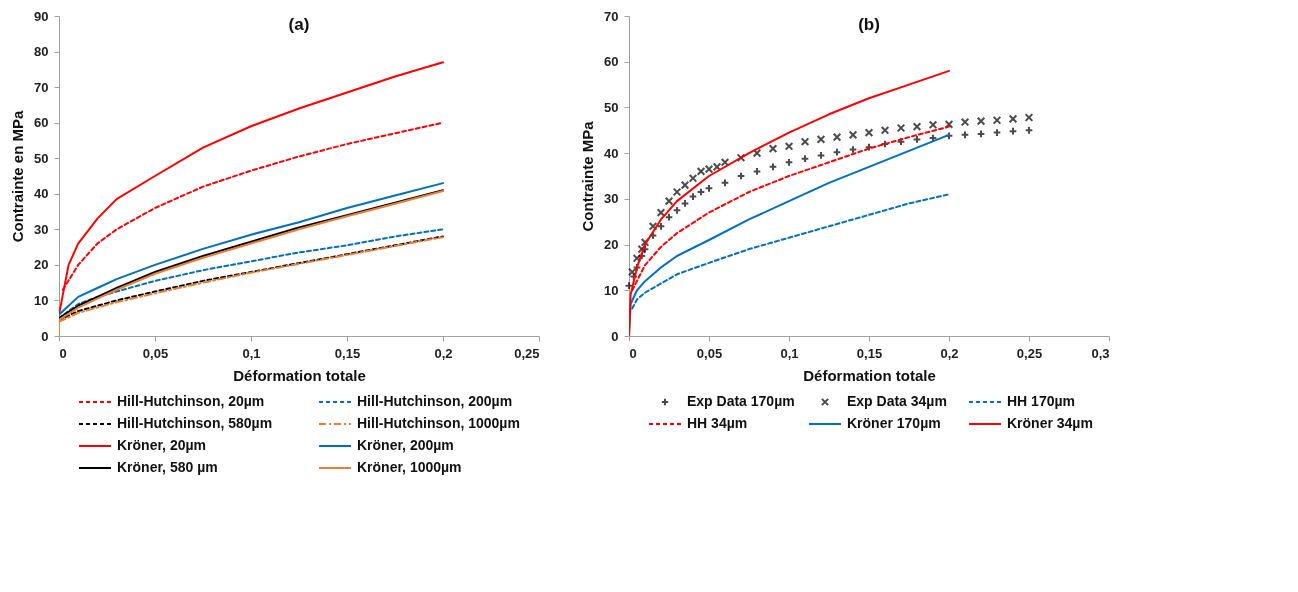  I want to click on y-axis-title: Contrainte en MPa, so click(18, 176).